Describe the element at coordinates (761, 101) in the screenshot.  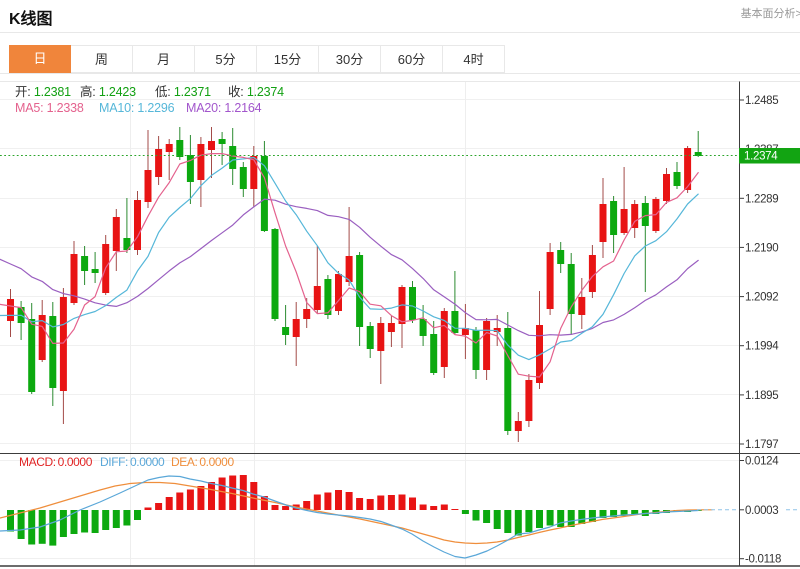
I see `svg-text: 1.2485` at that location.